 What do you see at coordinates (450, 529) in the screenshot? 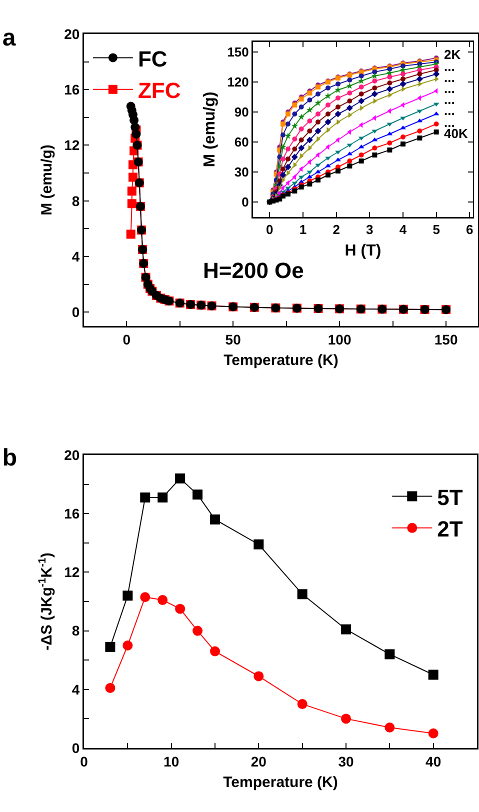
I see `legend-label: 2T` at bounding box center [450, 529].